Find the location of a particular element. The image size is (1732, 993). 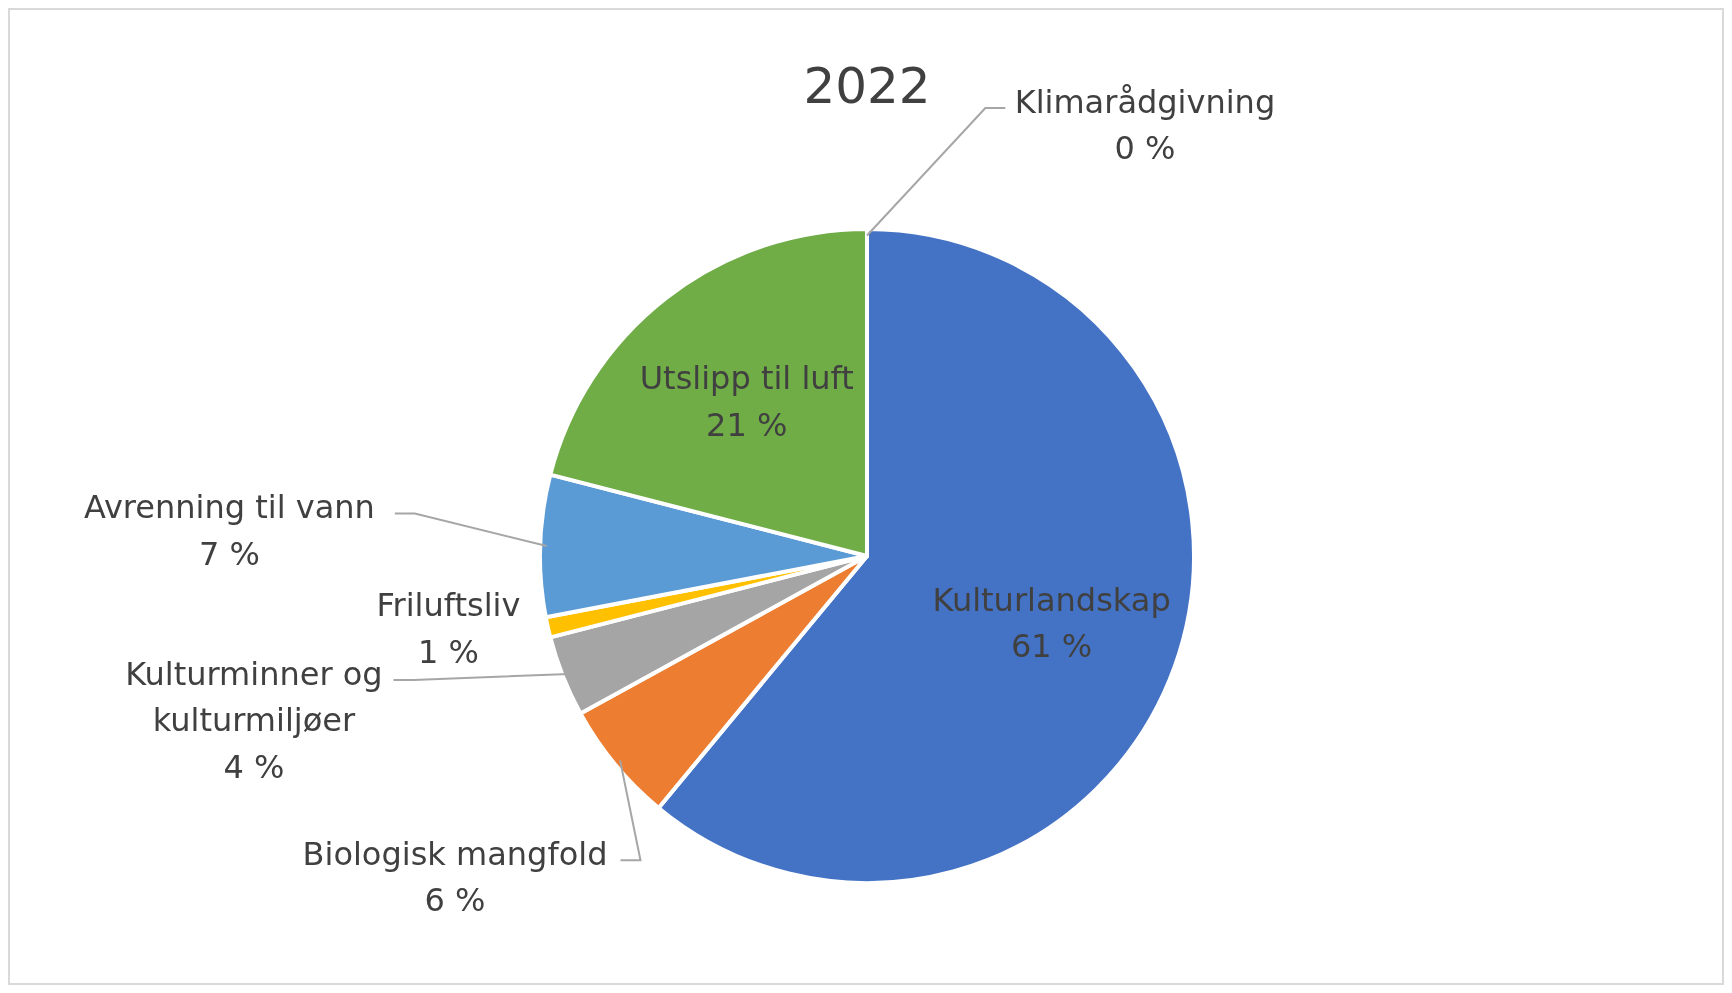

data-label: 6 % is located at coordinates (455, 900).